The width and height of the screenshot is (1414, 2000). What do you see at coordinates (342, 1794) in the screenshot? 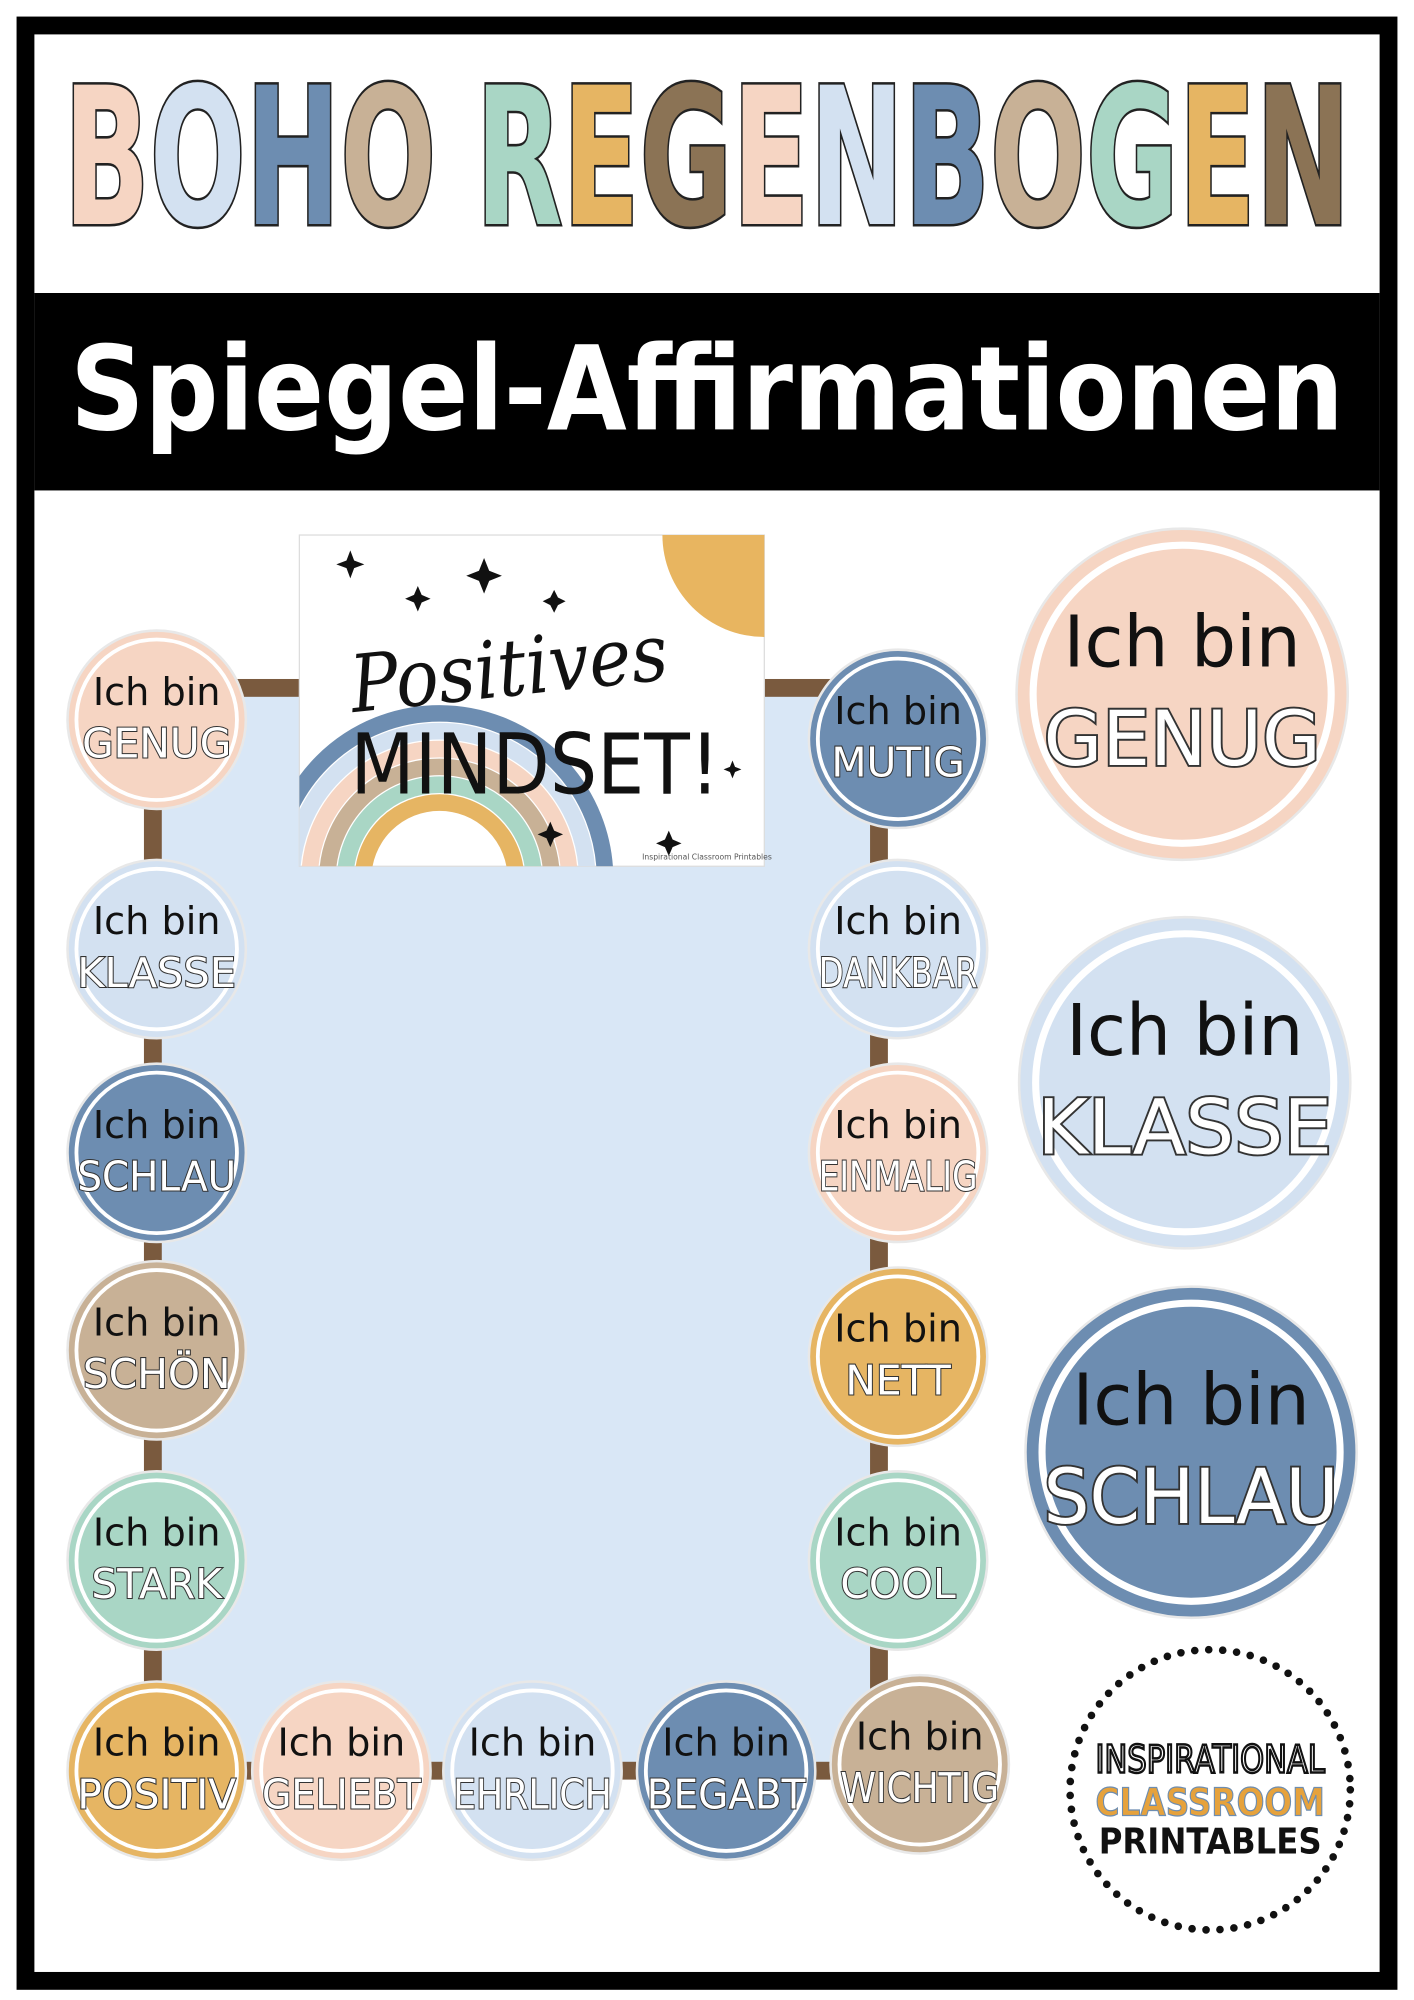
I see `circle-word: GELIEBT` at bounding box center [342, 1794].